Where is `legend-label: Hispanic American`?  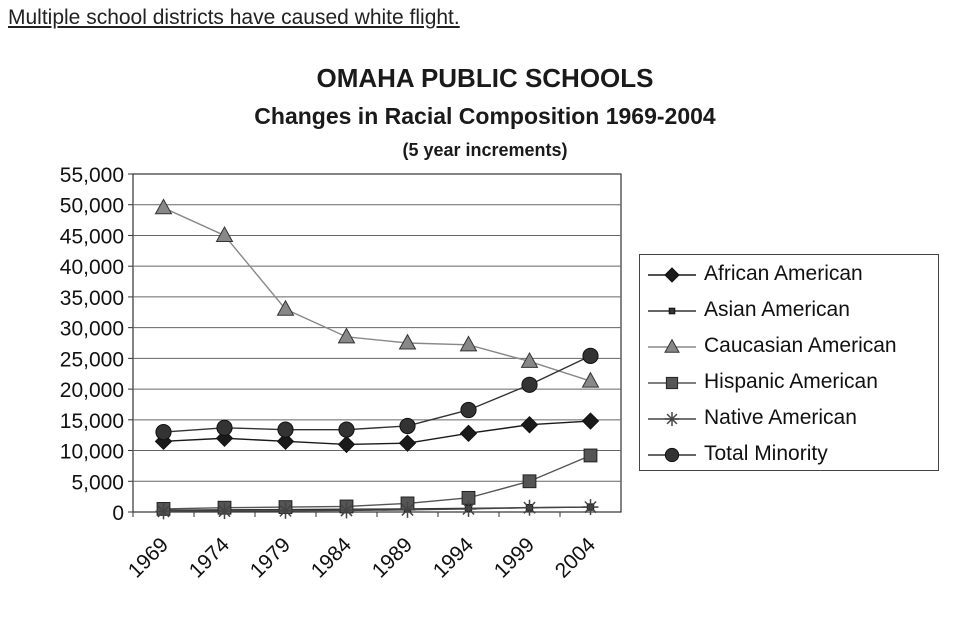
legend-label: Hispanic American is located at coordinates (791, 381).